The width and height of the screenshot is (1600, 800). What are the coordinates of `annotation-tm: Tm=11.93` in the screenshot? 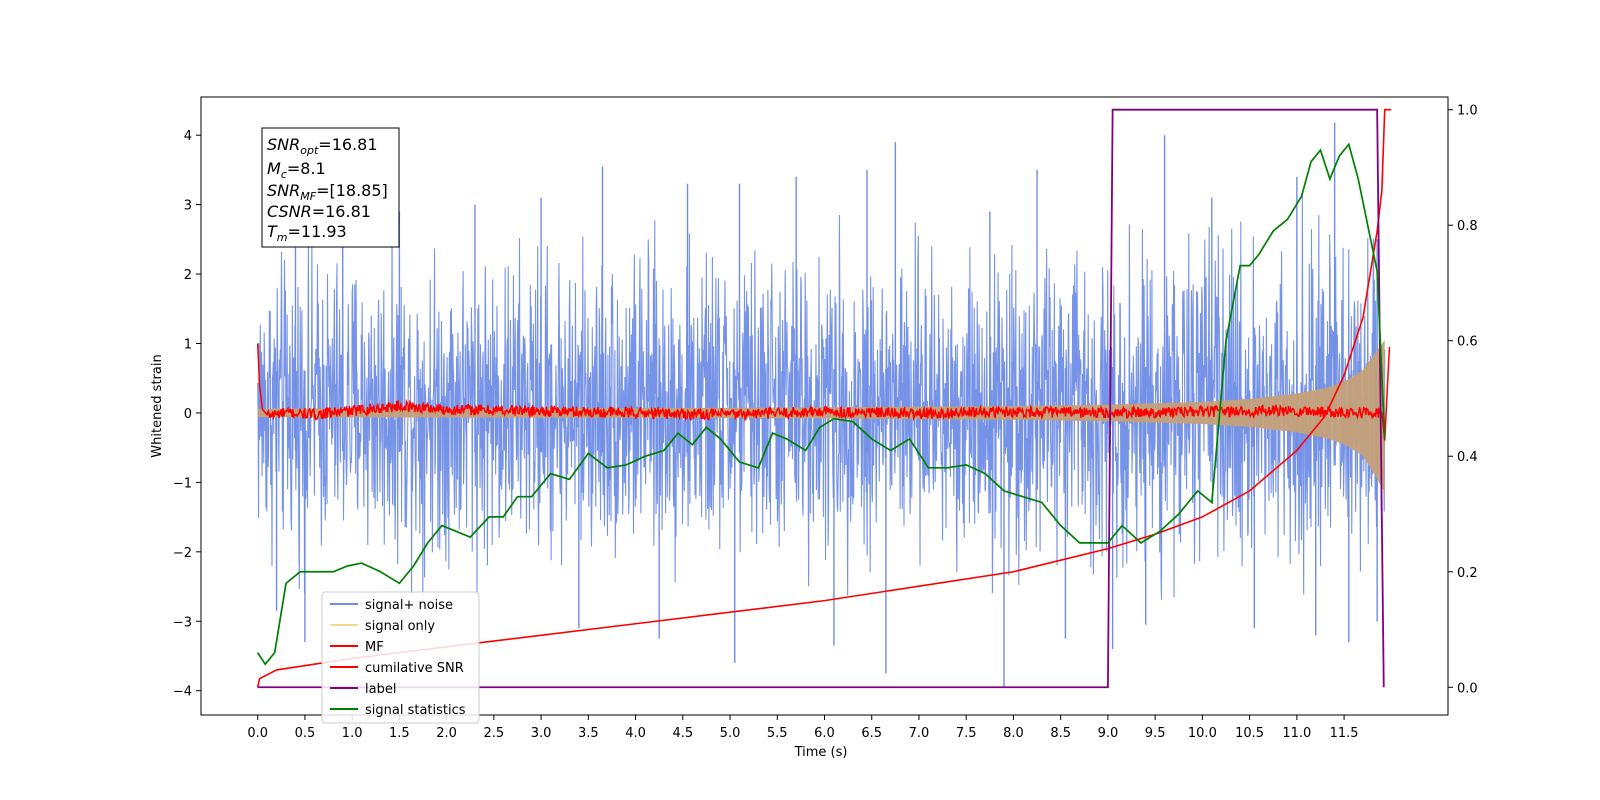 It's located at (307, 233).